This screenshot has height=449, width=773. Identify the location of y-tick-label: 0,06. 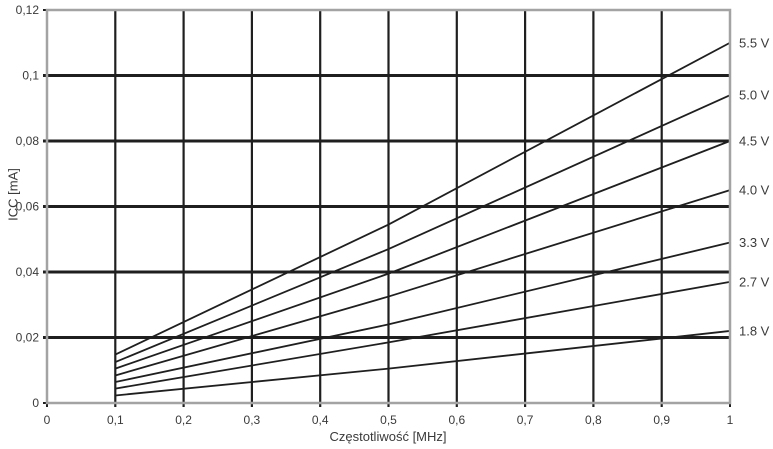
(28, 207).